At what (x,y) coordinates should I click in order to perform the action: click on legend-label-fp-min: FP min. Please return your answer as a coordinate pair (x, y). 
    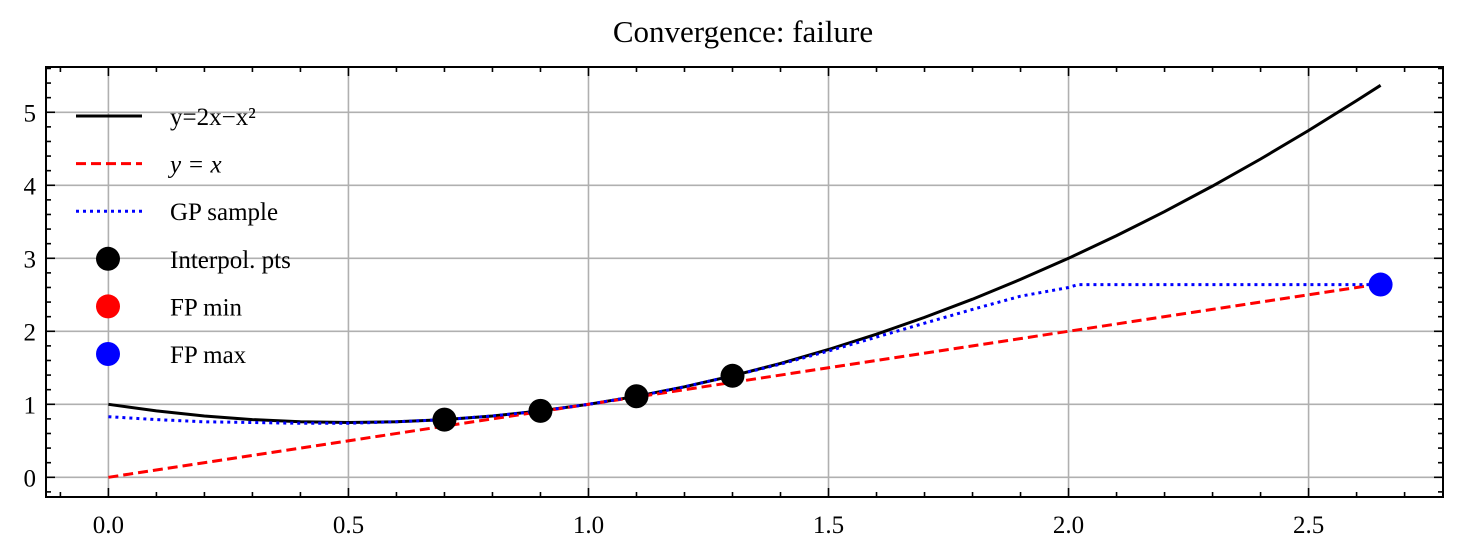
    Looking at the image, I should click on (206, 307).